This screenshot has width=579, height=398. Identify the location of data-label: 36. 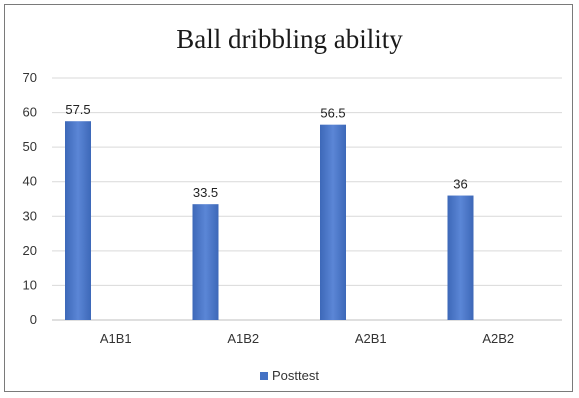
(460, 184).